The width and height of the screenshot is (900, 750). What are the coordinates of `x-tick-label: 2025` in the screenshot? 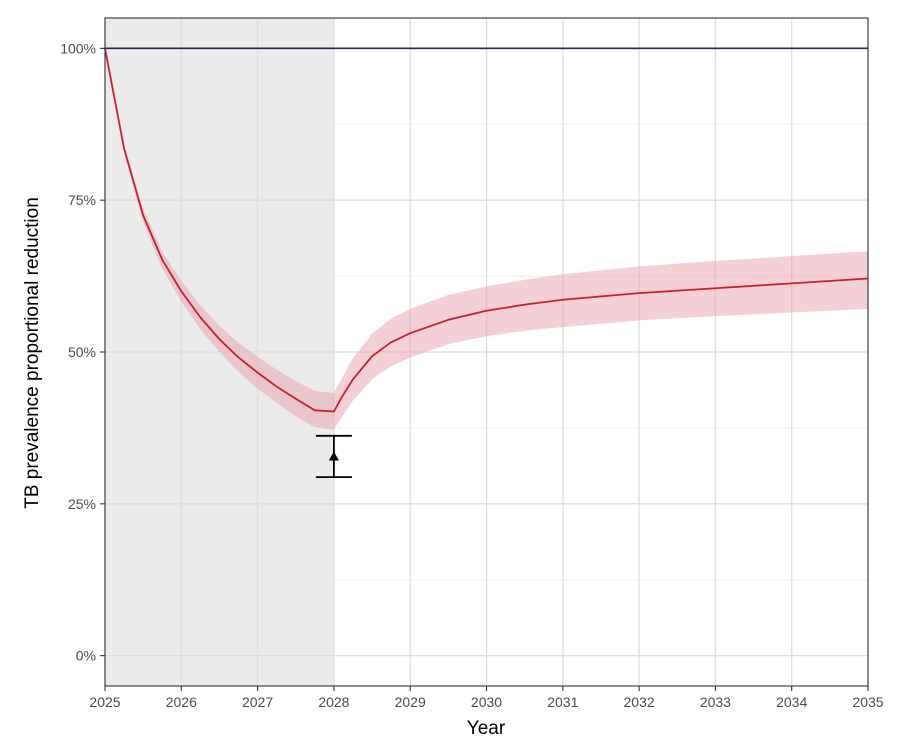 It's located at (104, 702).